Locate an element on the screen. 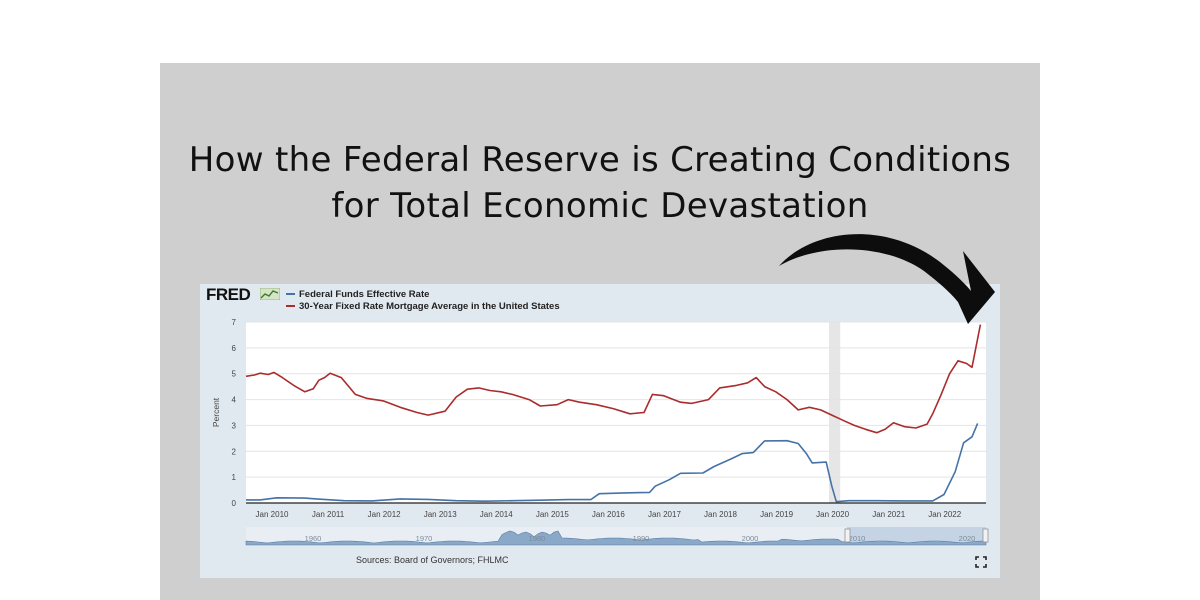  navigator-handle-left is located at coordinates (847, 535).